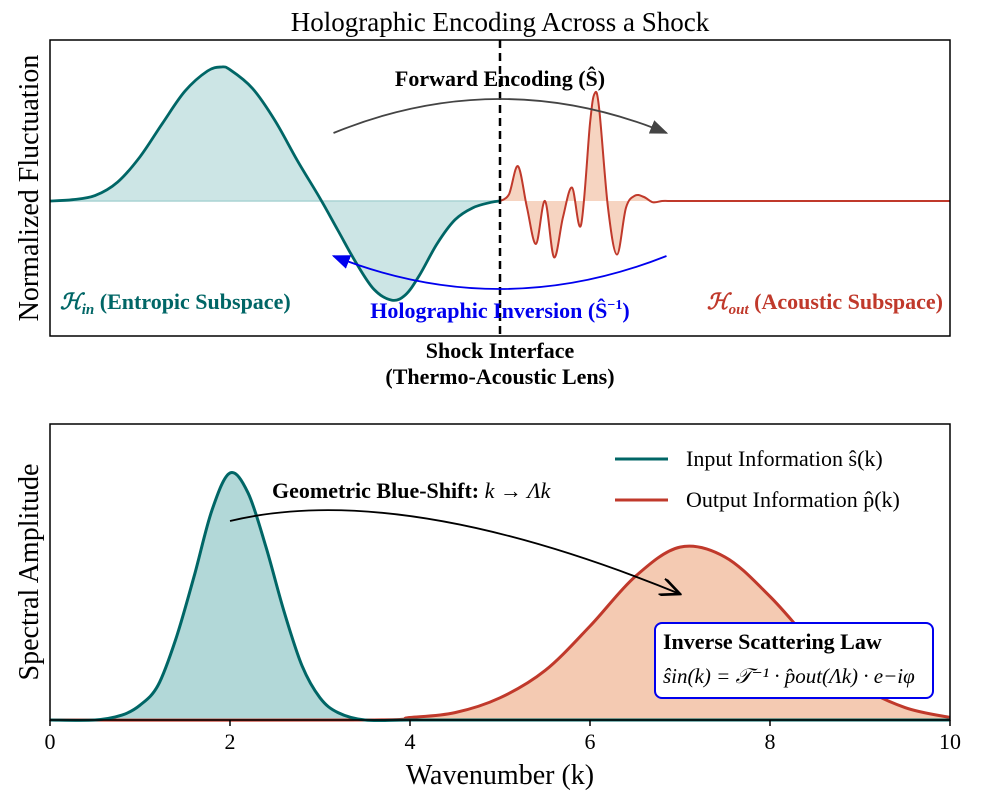  I want to click on x-axis-label: Wavenumber (k), so click(500, 775).